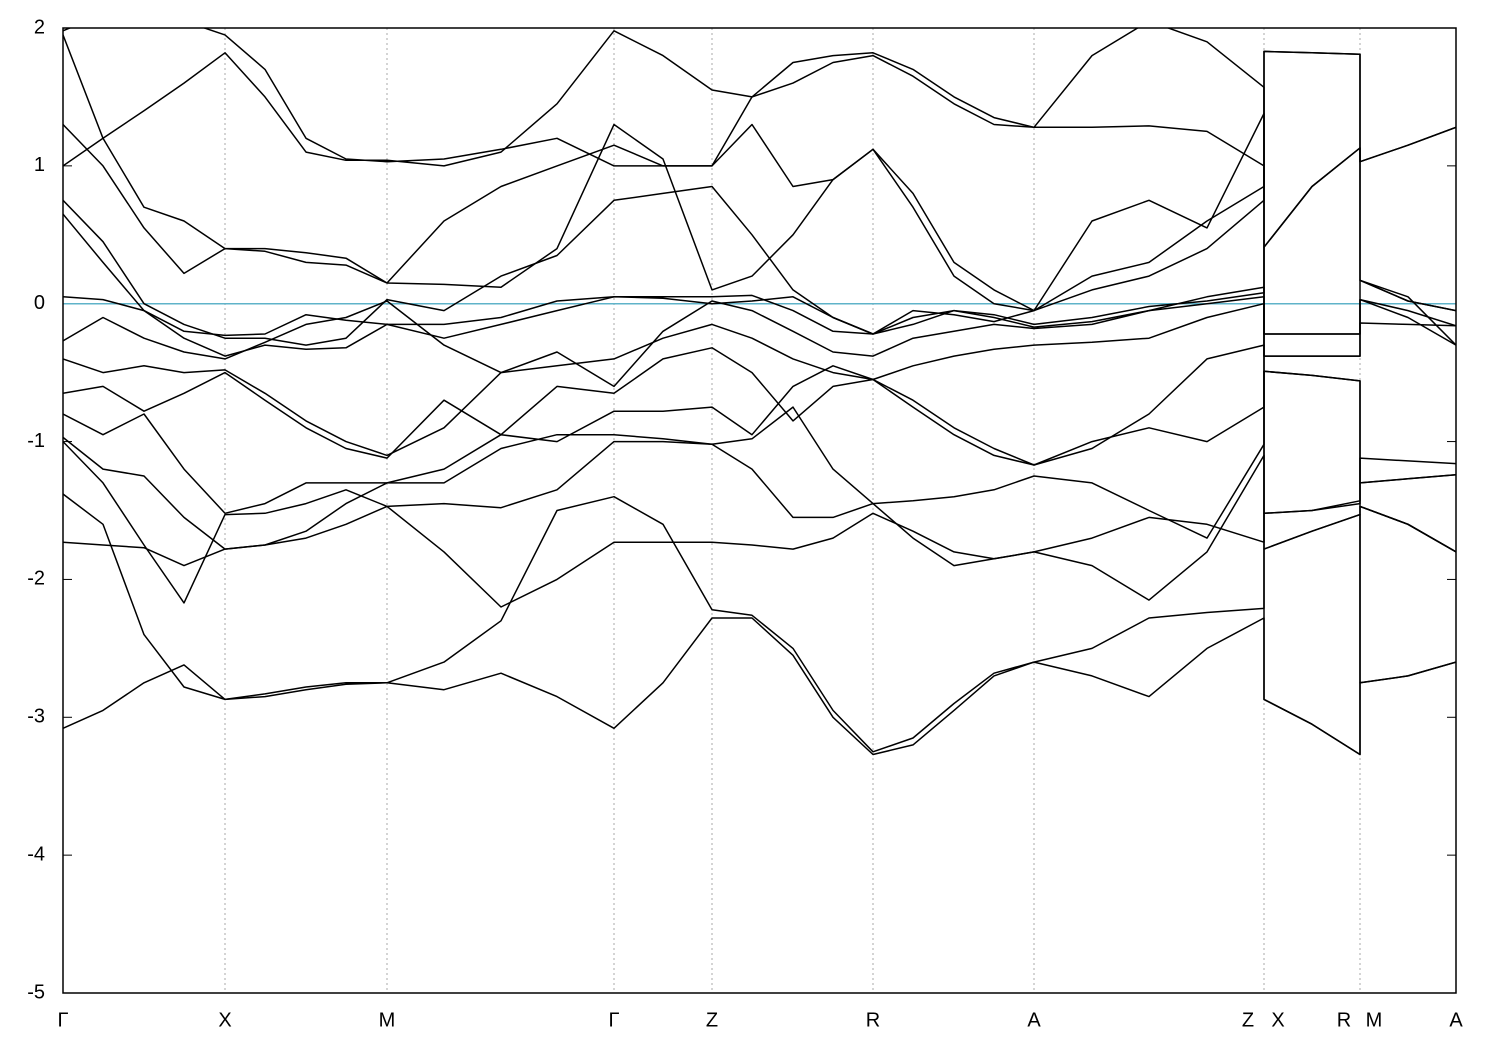 This screenshot has height=1050, width=1500. I want to click on y-tick-label: -4, so click(36, 854).